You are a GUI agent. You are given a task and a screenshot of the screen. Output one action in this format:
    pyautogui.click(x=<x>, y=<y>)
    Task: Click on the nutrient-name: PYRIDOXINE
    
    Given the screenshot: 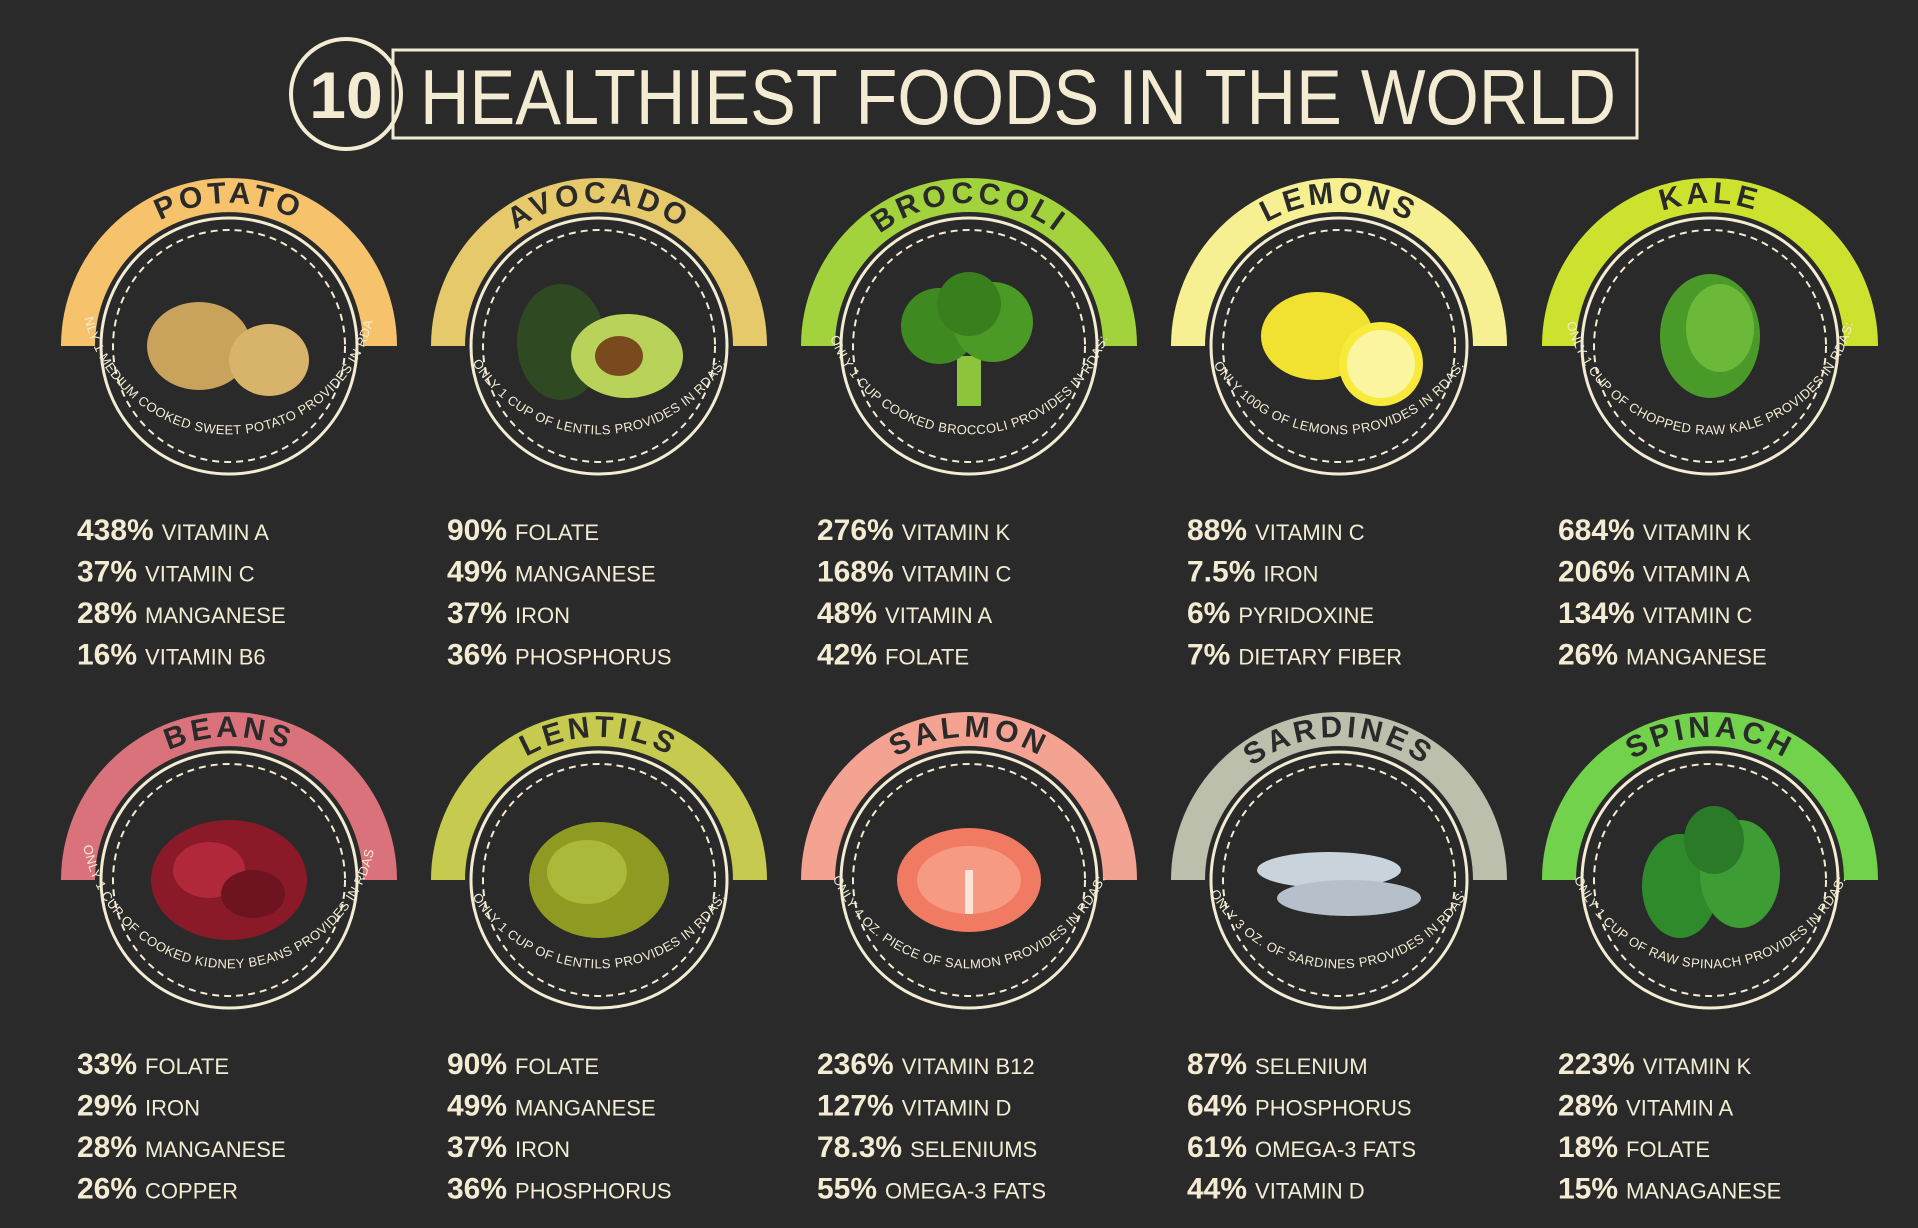 What is the action you would take?
    pyautogui.click(x=1306, y=615)
    